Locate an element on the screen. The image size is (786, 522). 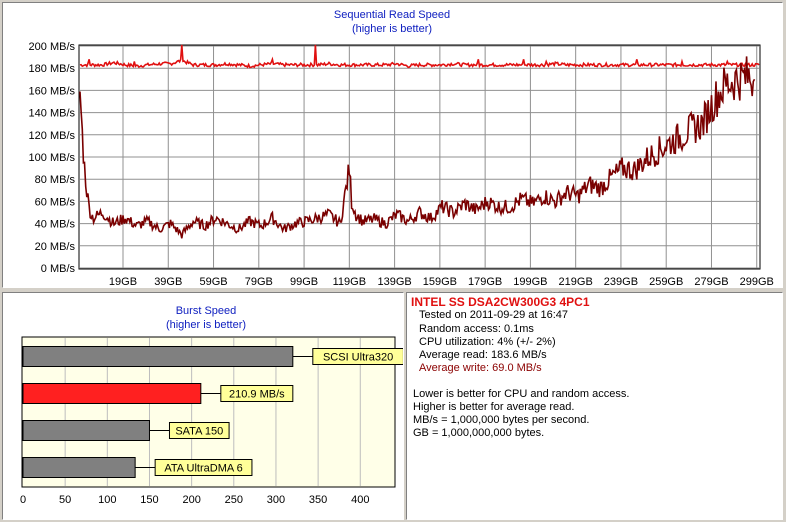
y-tick-label: 40 MB/s is located at coordinates (55, 225).